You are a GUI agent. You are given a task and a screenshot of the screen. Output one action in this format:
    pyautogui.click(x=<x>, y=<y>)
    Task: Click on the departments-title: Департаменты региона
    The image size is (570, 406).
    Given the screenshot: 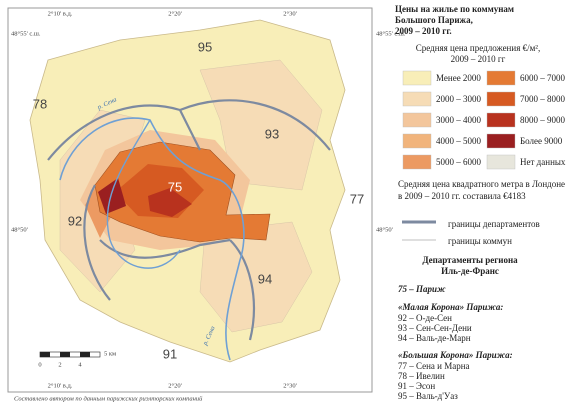 What is the action you would take?
    pyautogui.click(x=470, y=260)
    